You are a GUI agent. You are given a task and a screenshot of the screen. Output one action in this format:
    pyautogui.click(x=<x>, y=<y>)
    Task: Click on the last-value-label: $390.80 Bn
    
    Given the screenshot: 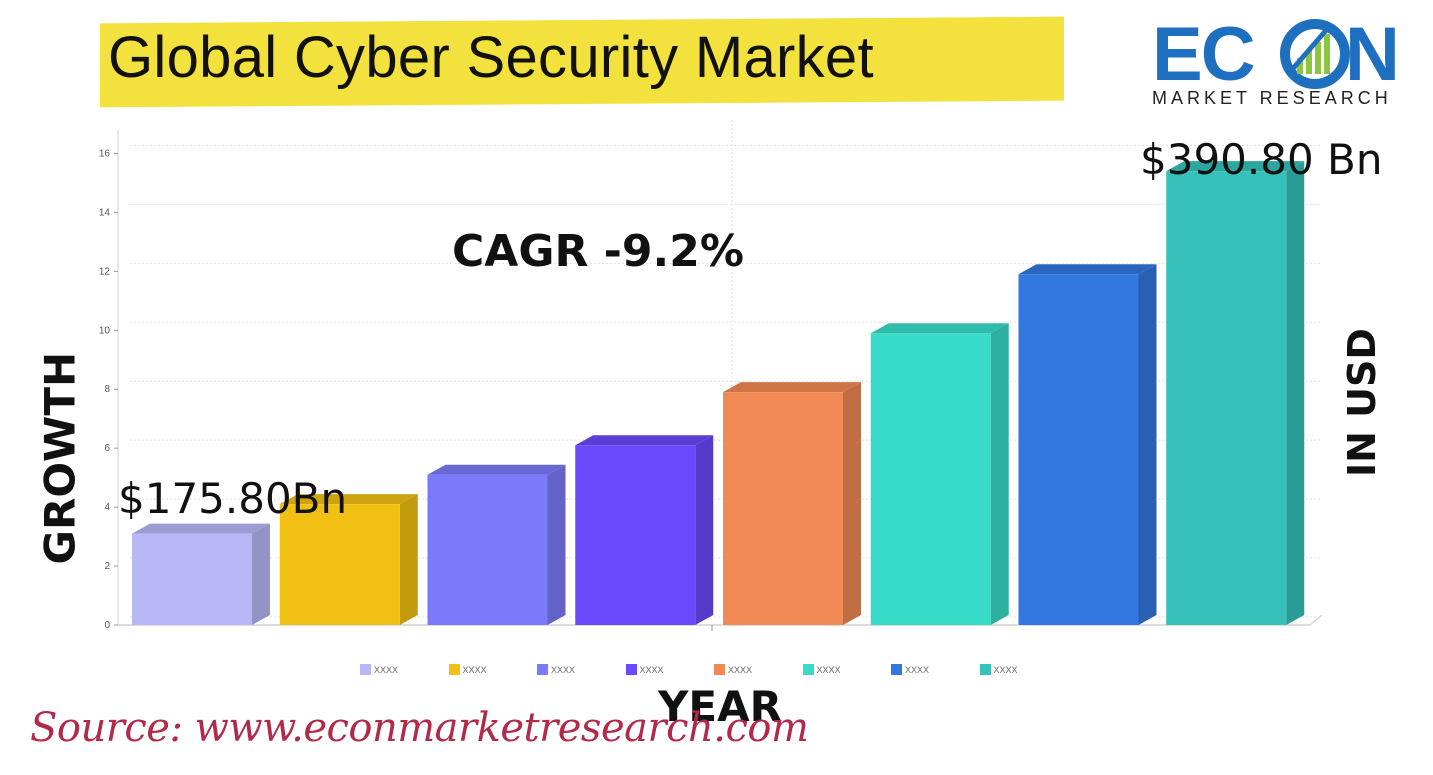 What is the action you would take?
    pyautogui.click(x=1261, y=159)
    